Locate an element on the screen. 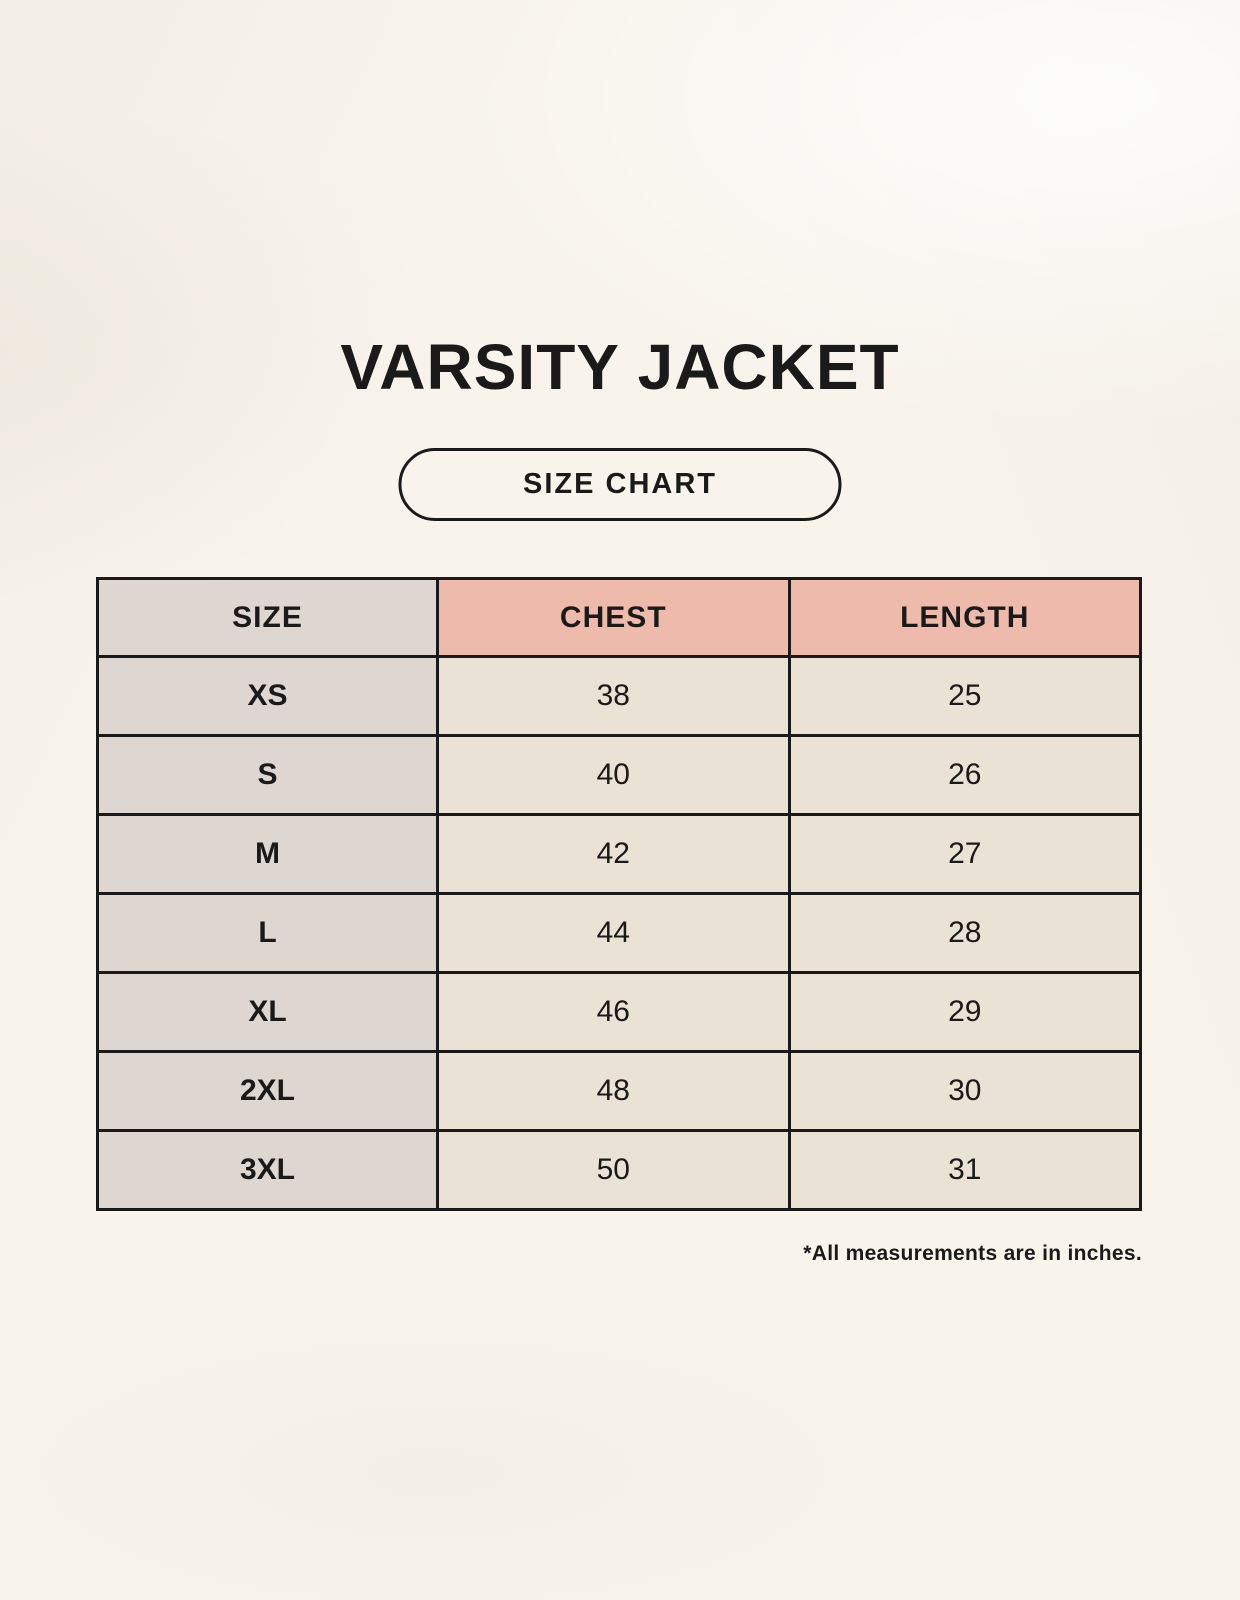  table-row: S 40 26 is located at coordinates (619, 775).